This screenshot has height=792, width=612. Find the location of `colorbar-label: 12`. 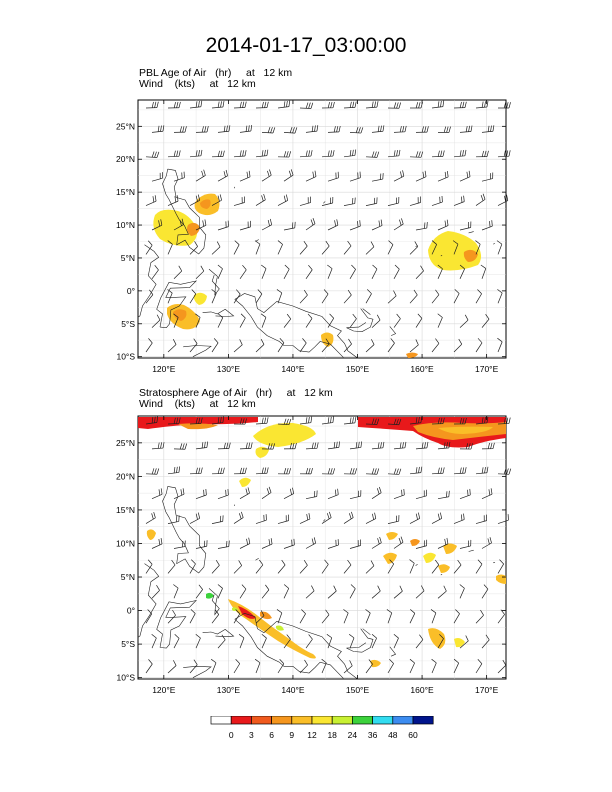

colorbar-label: 12 is located at coordinates (312, 735).